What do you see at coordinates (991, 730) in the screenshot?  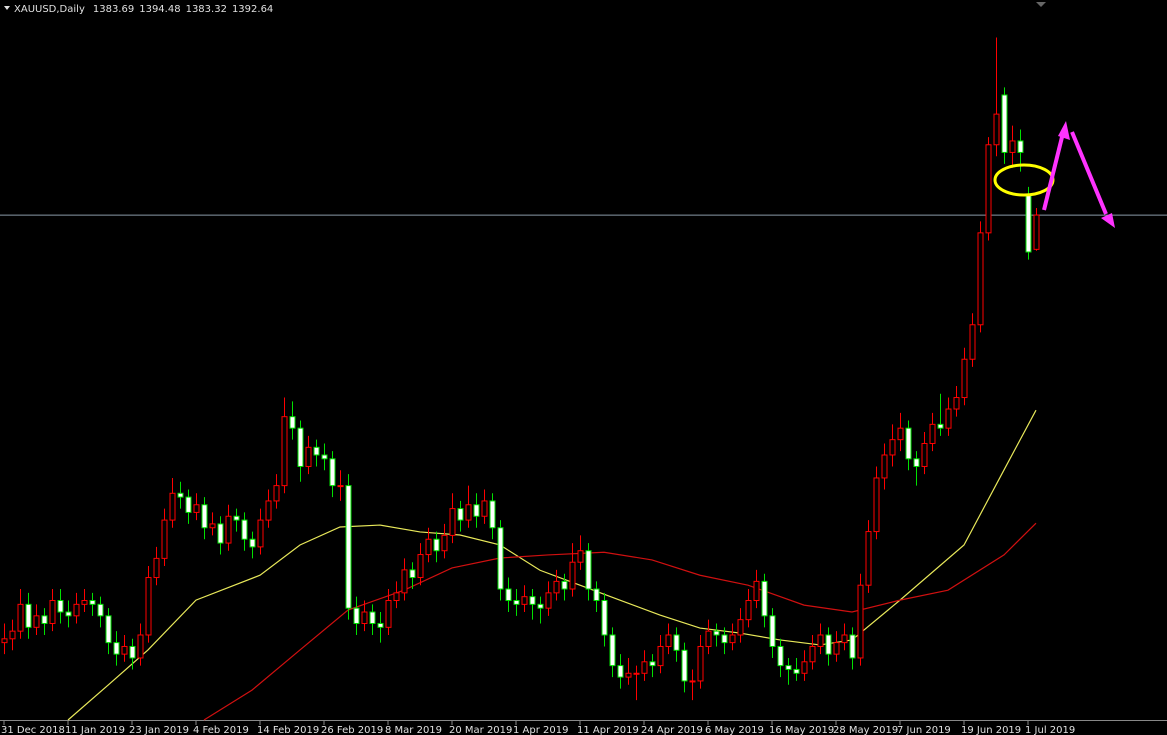 I see `x-tick-label: 19 Jun 2019` at bounding box center [991, 730].